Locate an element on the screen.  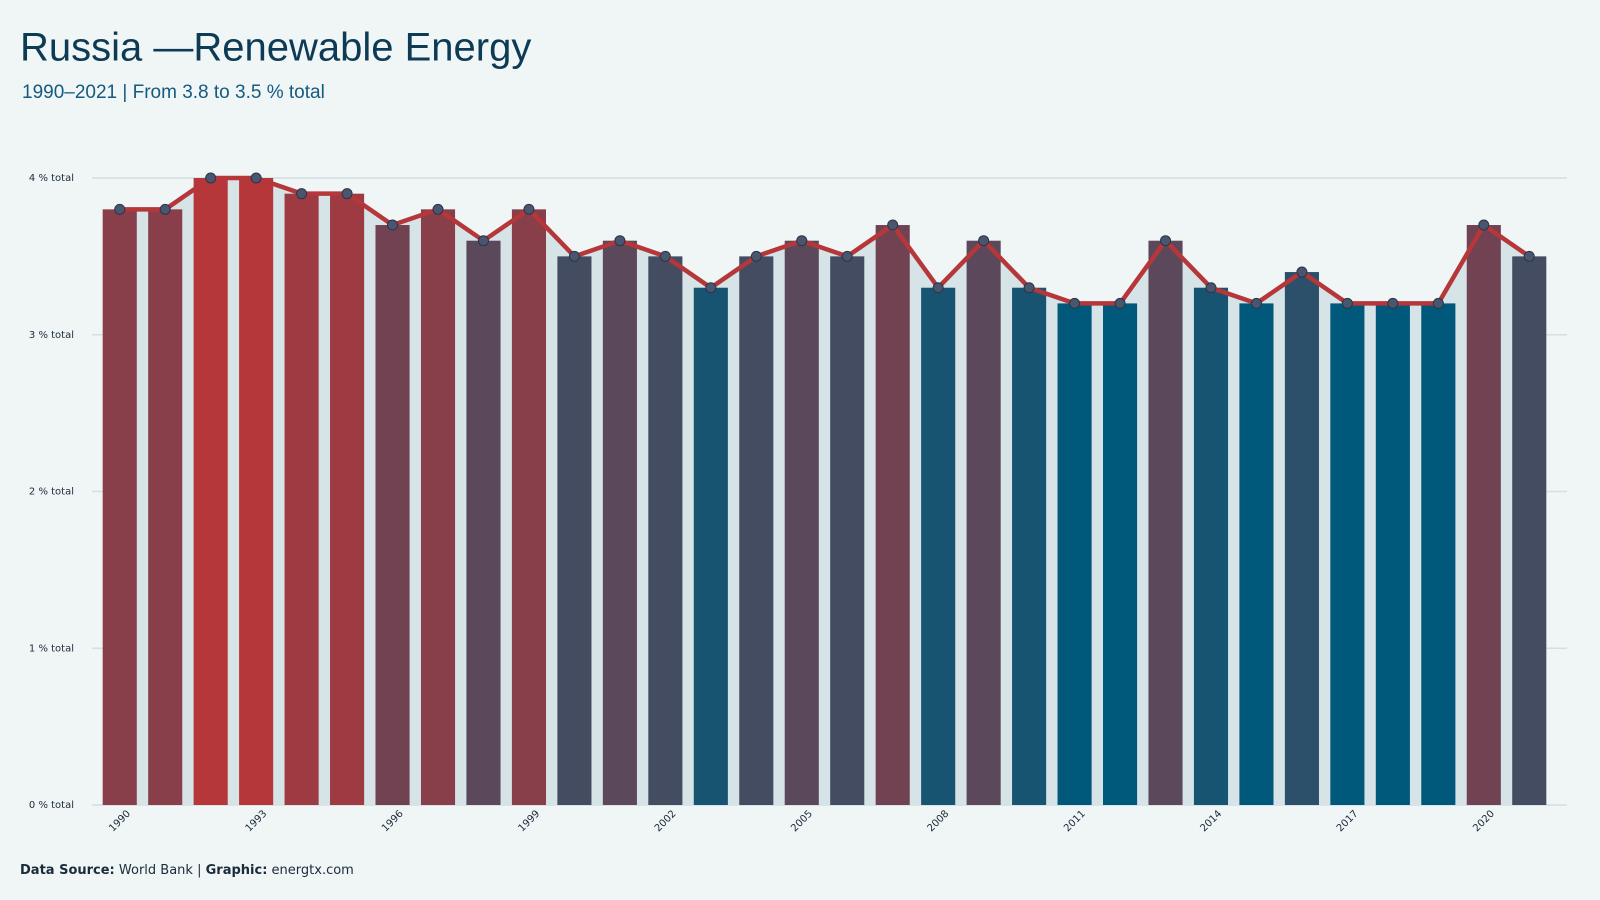
source: World Bank is located at coordinates (156, 870).